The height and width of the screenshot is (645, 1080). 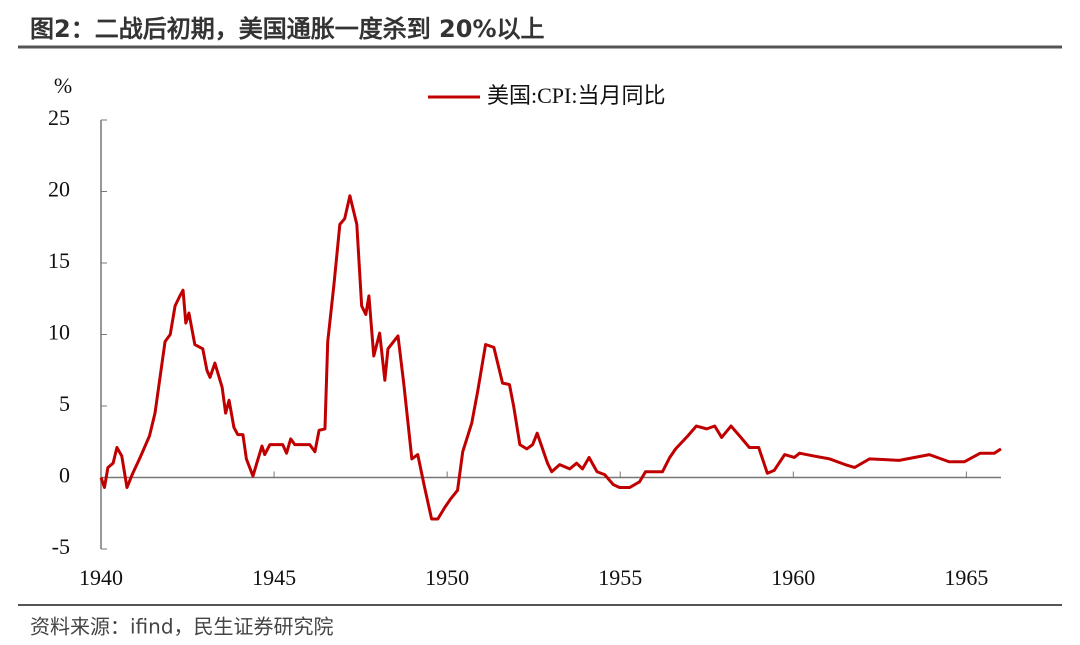 I want to click on y-tick-label: 10, so click(x=59, y=332).